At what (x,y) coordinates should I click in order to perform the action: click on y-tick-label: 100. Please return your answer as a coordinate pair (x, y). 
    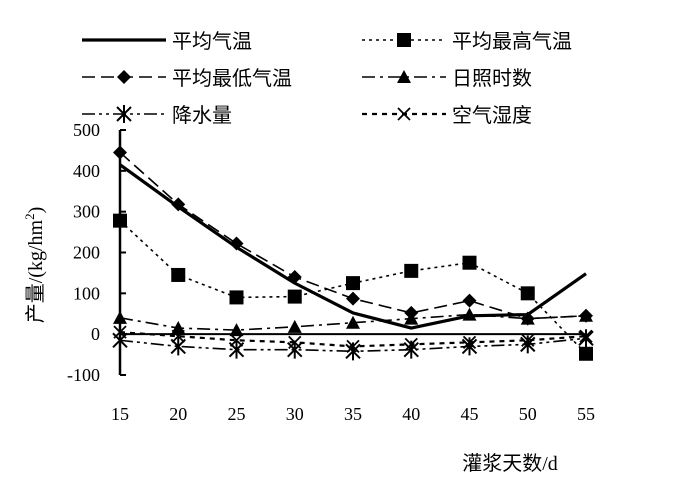
    Looking at the image, I should click on (86, 293).